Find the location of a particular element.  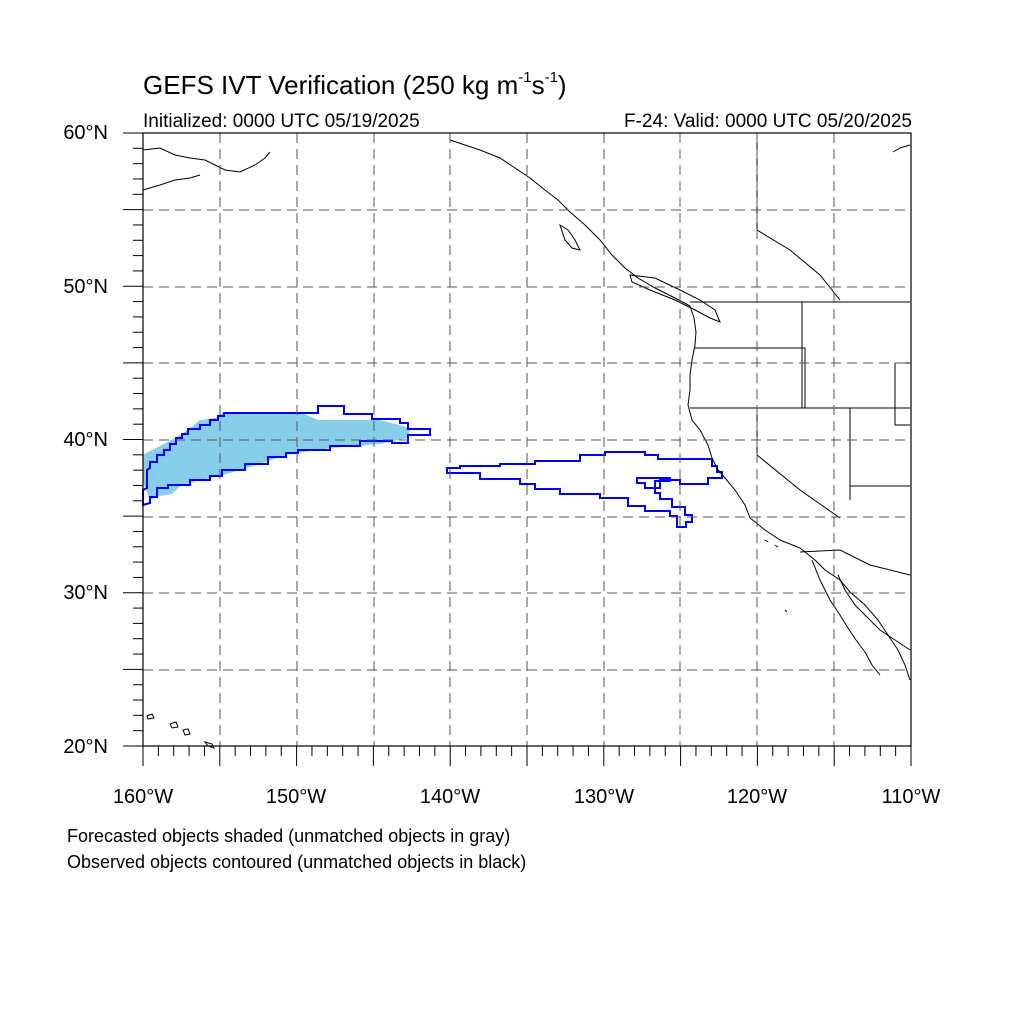

coastline-hawaii is located at coordinates (180, 731).